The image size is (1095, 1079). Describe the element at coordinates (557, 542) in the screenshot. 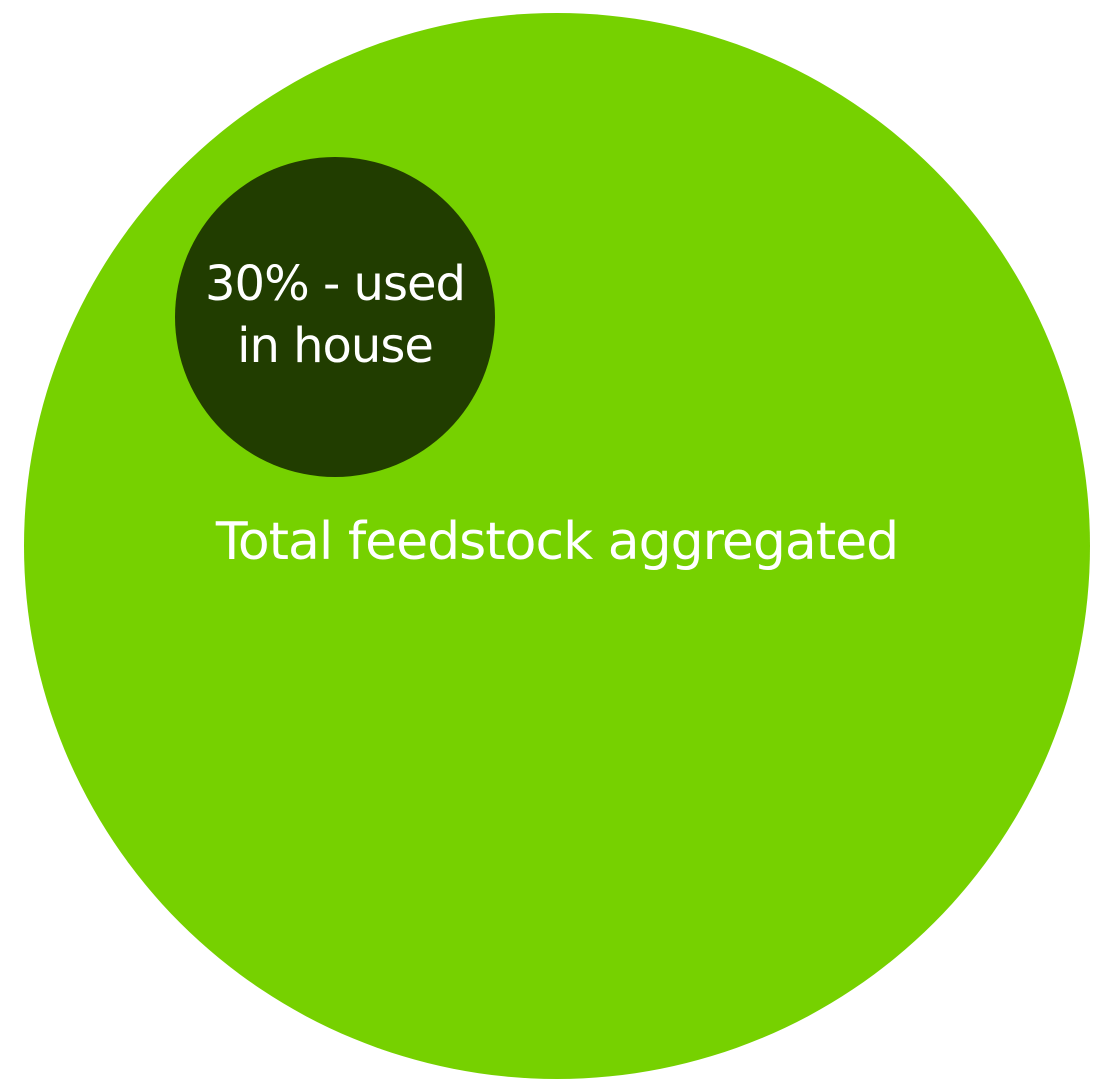

I see `total-feedstock-label: Total feedstock aggregated` at that location.